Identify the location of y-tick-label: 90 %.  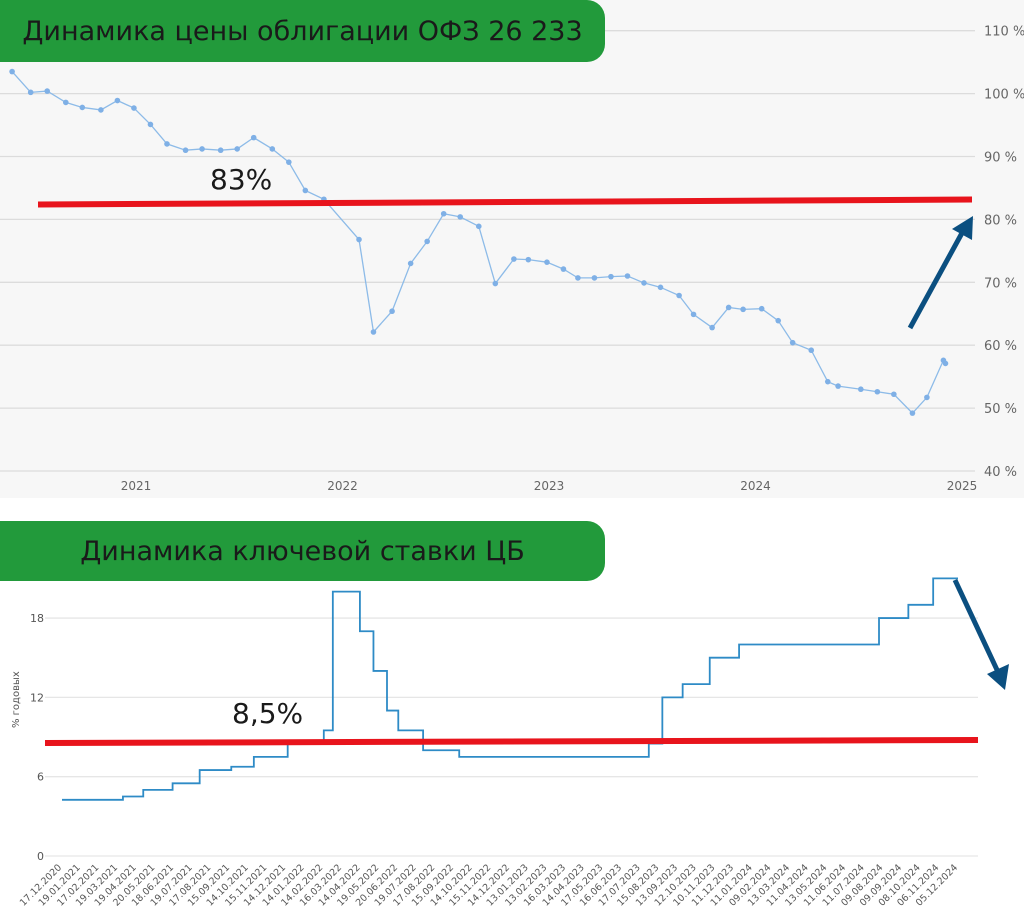
(1000, 158).